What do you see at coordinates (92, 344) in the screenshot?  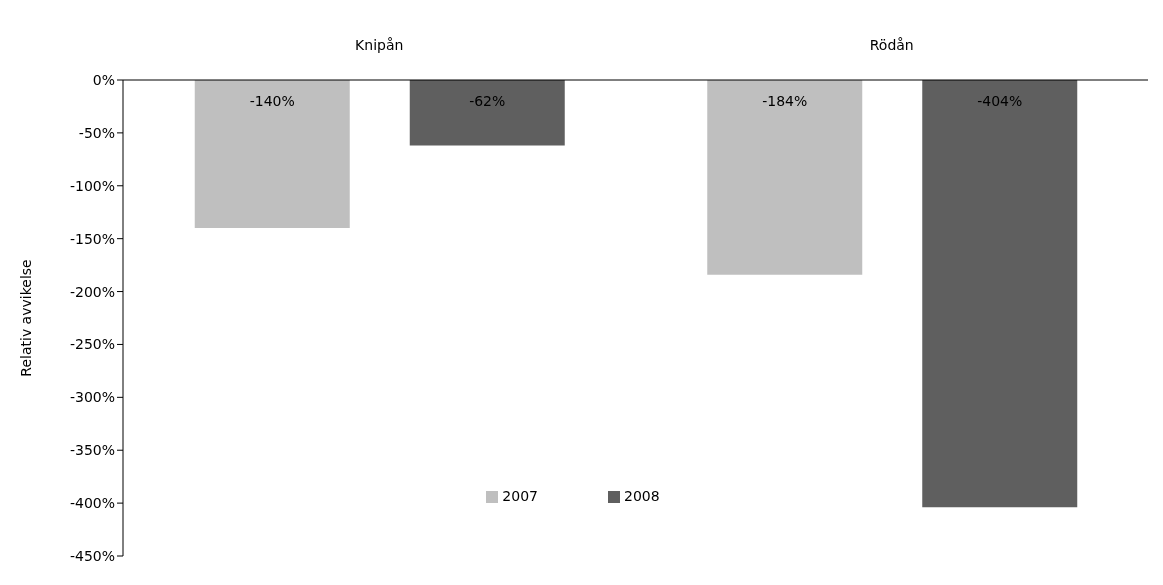 I see `y-tick-label: -250%` at bounding box center [92, 344].